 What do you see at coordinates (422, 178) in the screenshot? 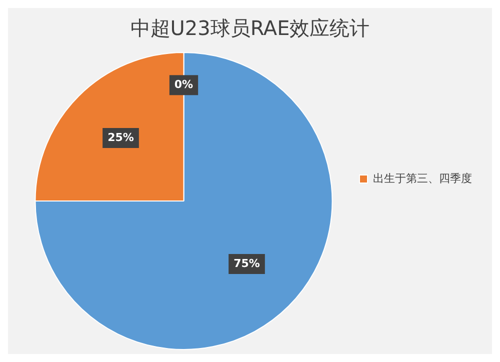
I see `legend-label: 出生于第三、四季度` at bounding box center [422, 178].